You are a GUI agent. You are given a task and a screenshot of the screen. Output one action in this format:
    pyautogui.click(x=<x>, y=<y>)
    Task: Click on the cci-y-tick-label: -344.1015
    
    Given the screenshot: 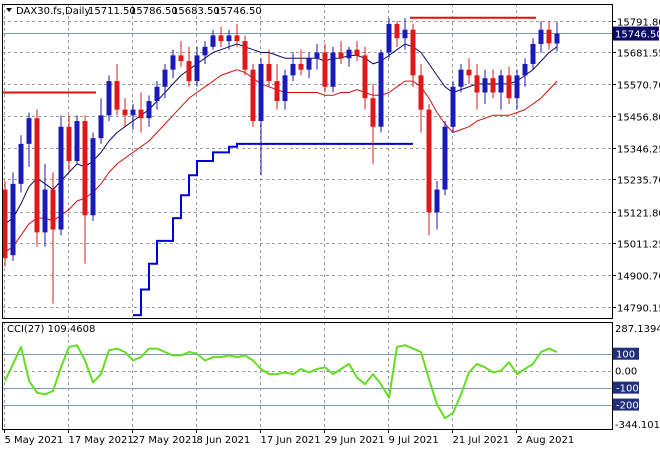 What is the action you would take?
    pyautogui.click(x=637, y=425)
    